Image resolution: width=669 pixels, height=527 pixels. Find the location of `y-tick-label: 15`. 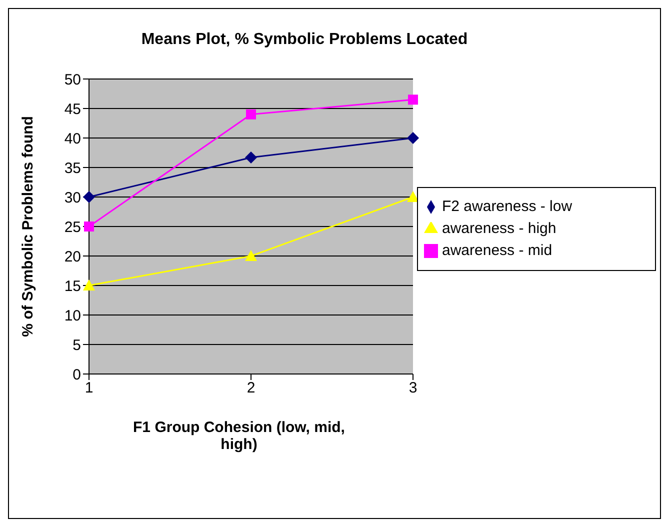

y-tick-label: 15 is located at coordinates (72, 286).